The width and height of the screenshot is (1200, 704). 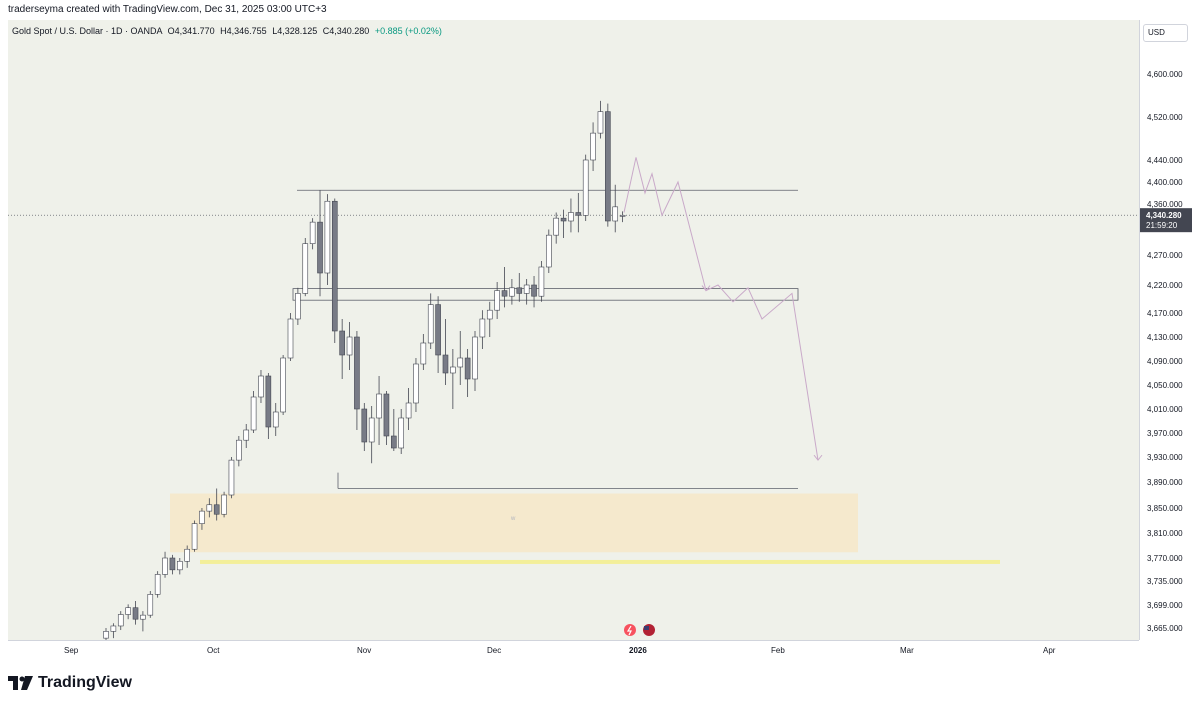 I want to click on y-tick-label: 4,360.000, so click(x=1165, y=204).